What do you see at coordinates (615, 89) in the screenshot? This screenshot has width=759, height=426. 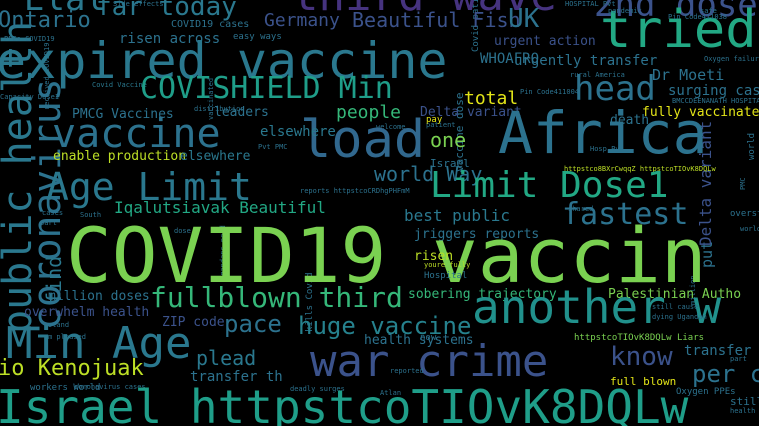 I see `word: head` at bounding box center [615, 89].